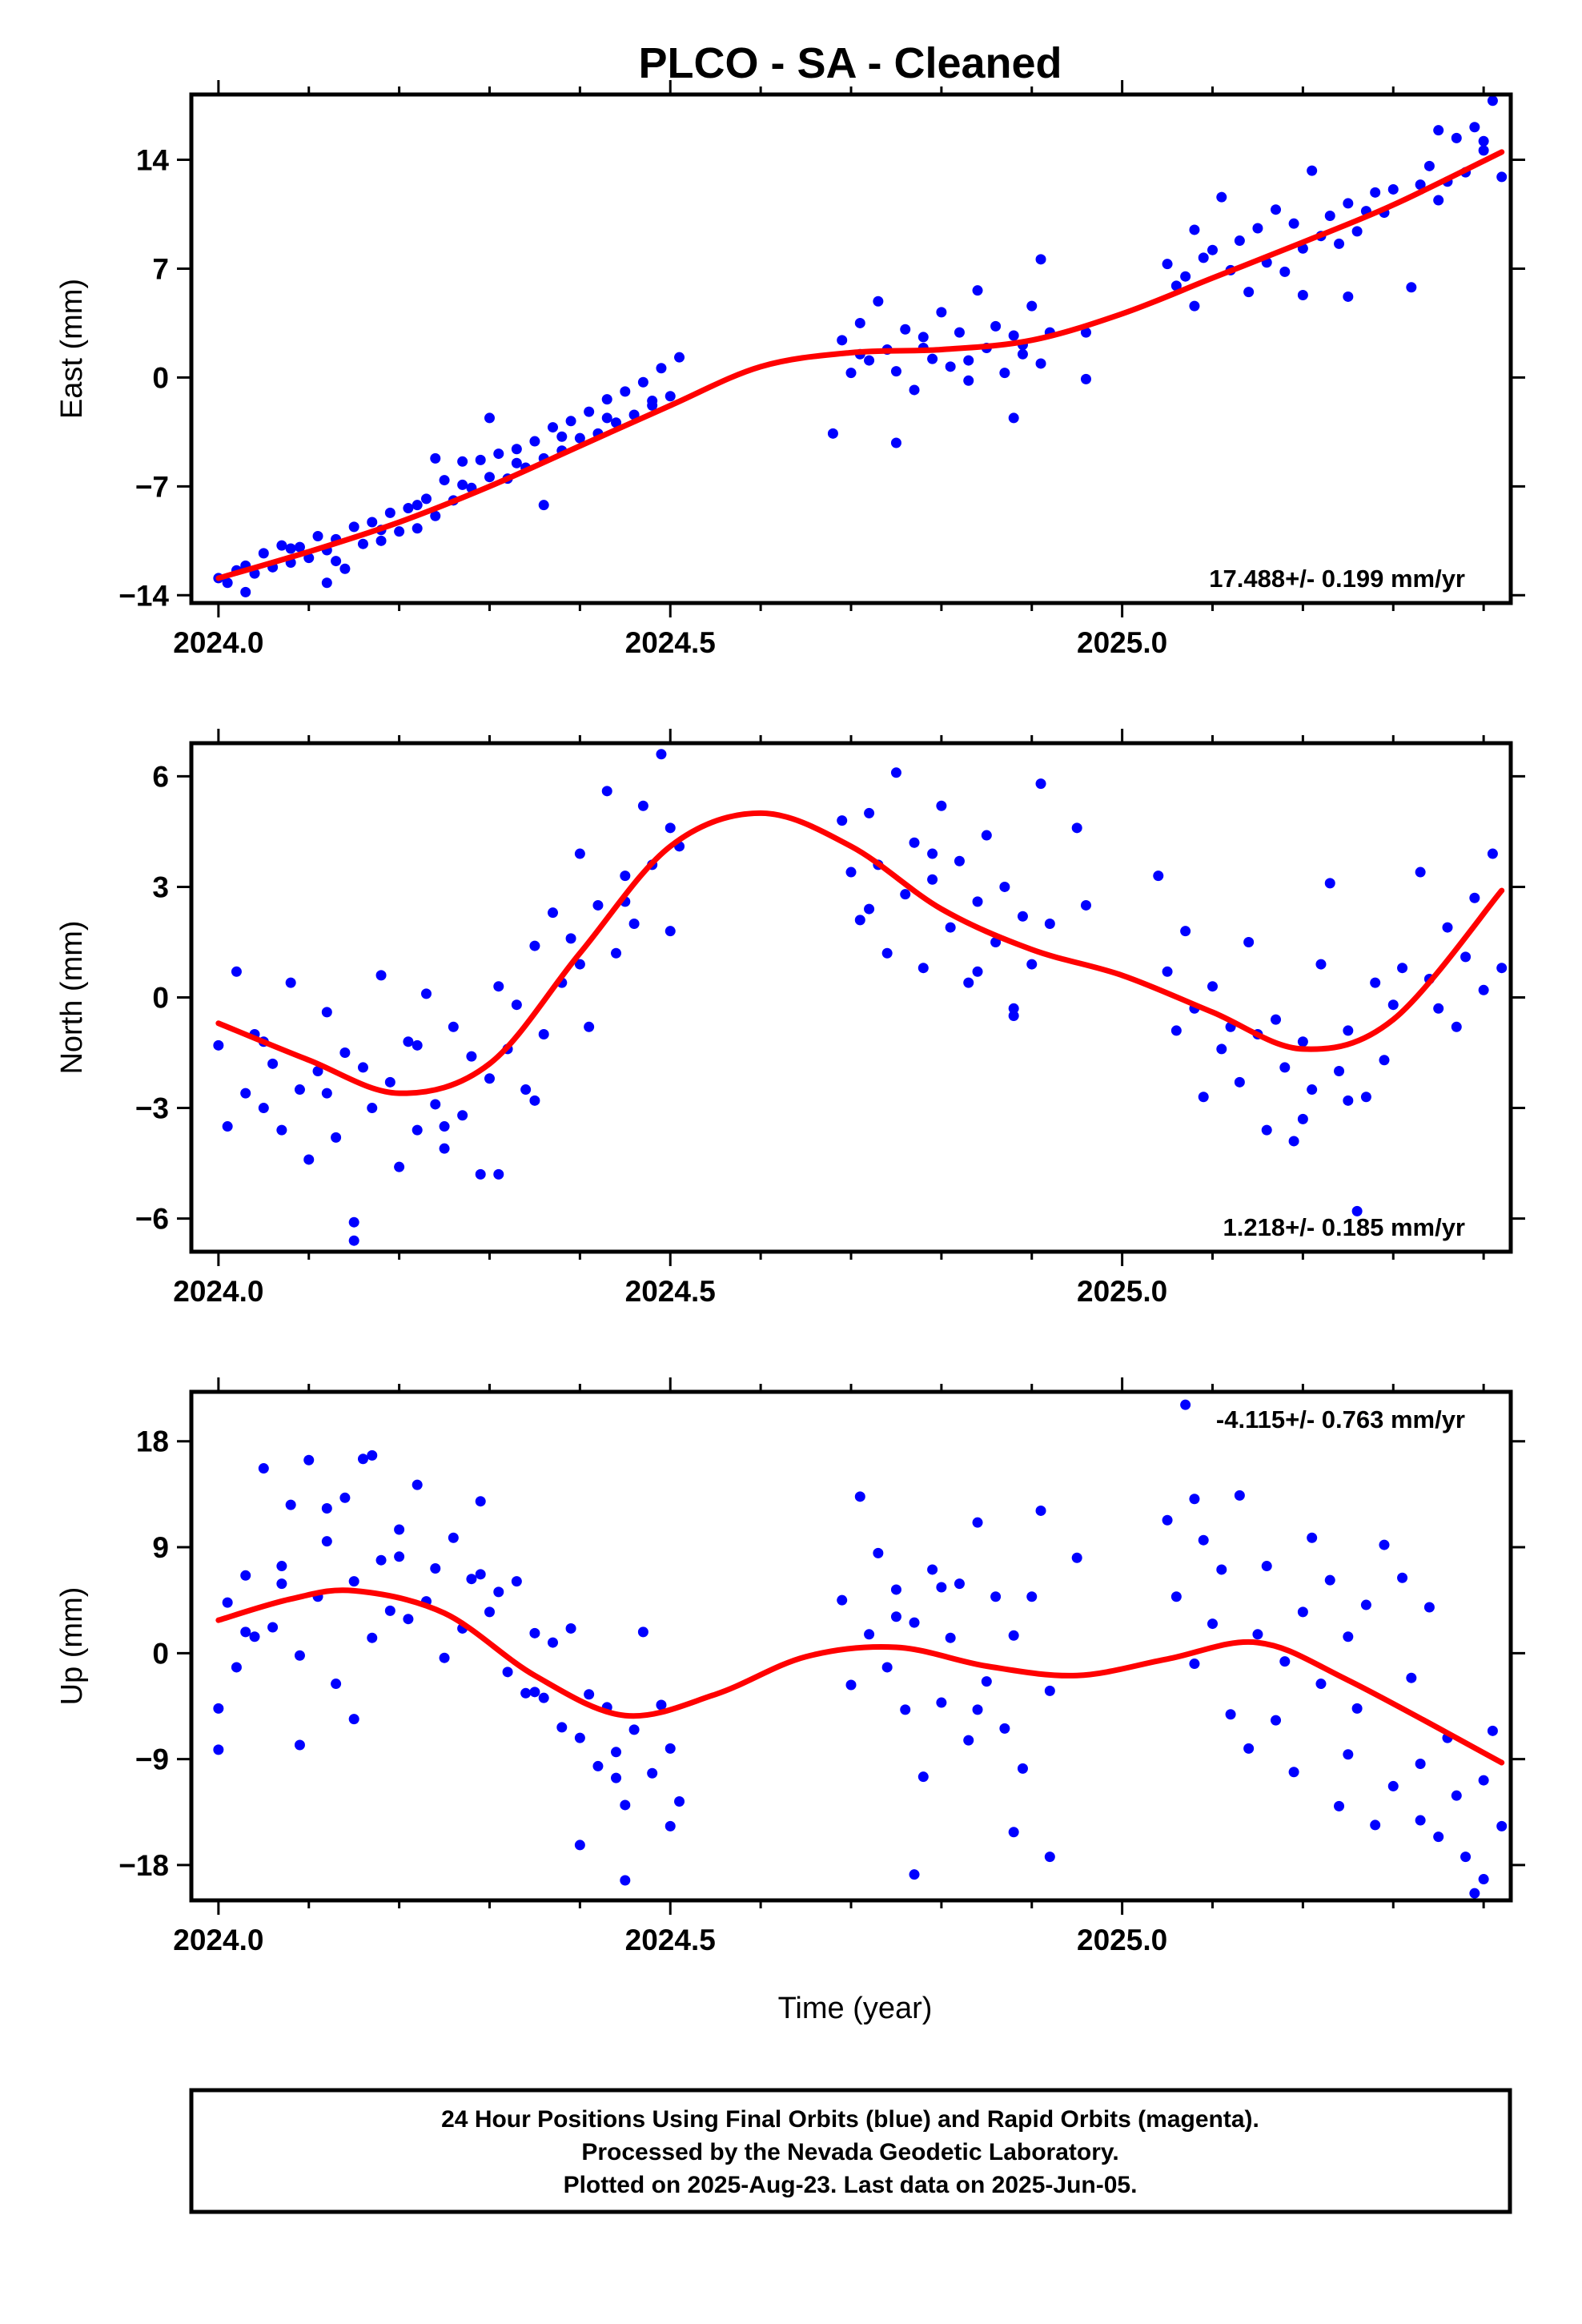 The height and width of the screenshot is (2324, 1582). What do you see at coordinates (161, 999) in the screenshot?
I see `y-tick-label: 0` at bounding box center [161, 999].